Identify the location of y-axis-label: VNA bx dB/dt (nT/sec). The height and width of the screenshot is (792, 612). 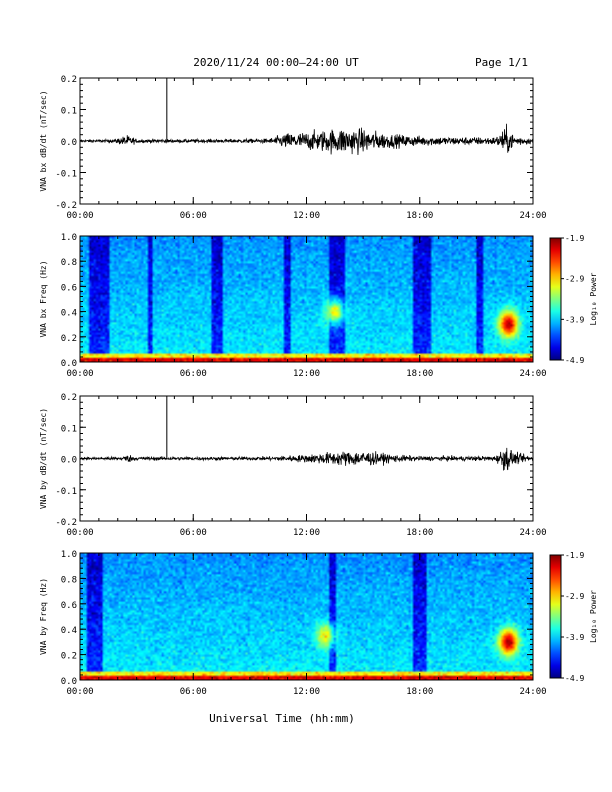
(43, 140).